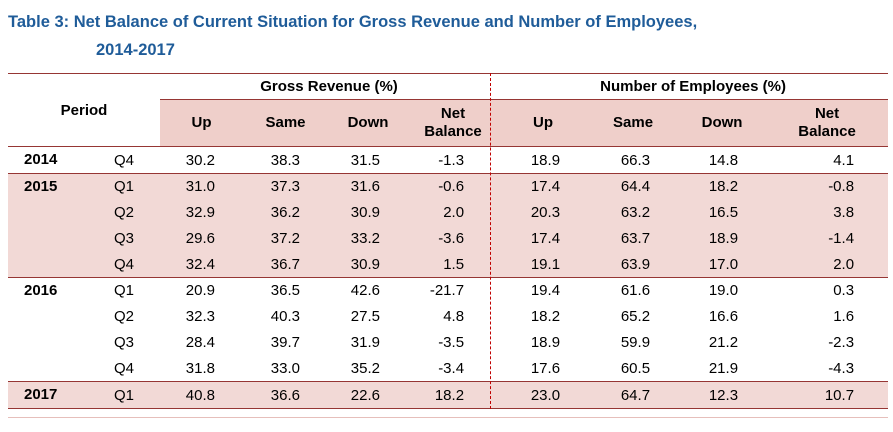 The width and height of the screenshot is (893, 432). I want to click on table-row: 2014 Q4 30.2 38.3 31.5 -1.3 18.9 66.3 14.8 4.1, so click(448, 160).